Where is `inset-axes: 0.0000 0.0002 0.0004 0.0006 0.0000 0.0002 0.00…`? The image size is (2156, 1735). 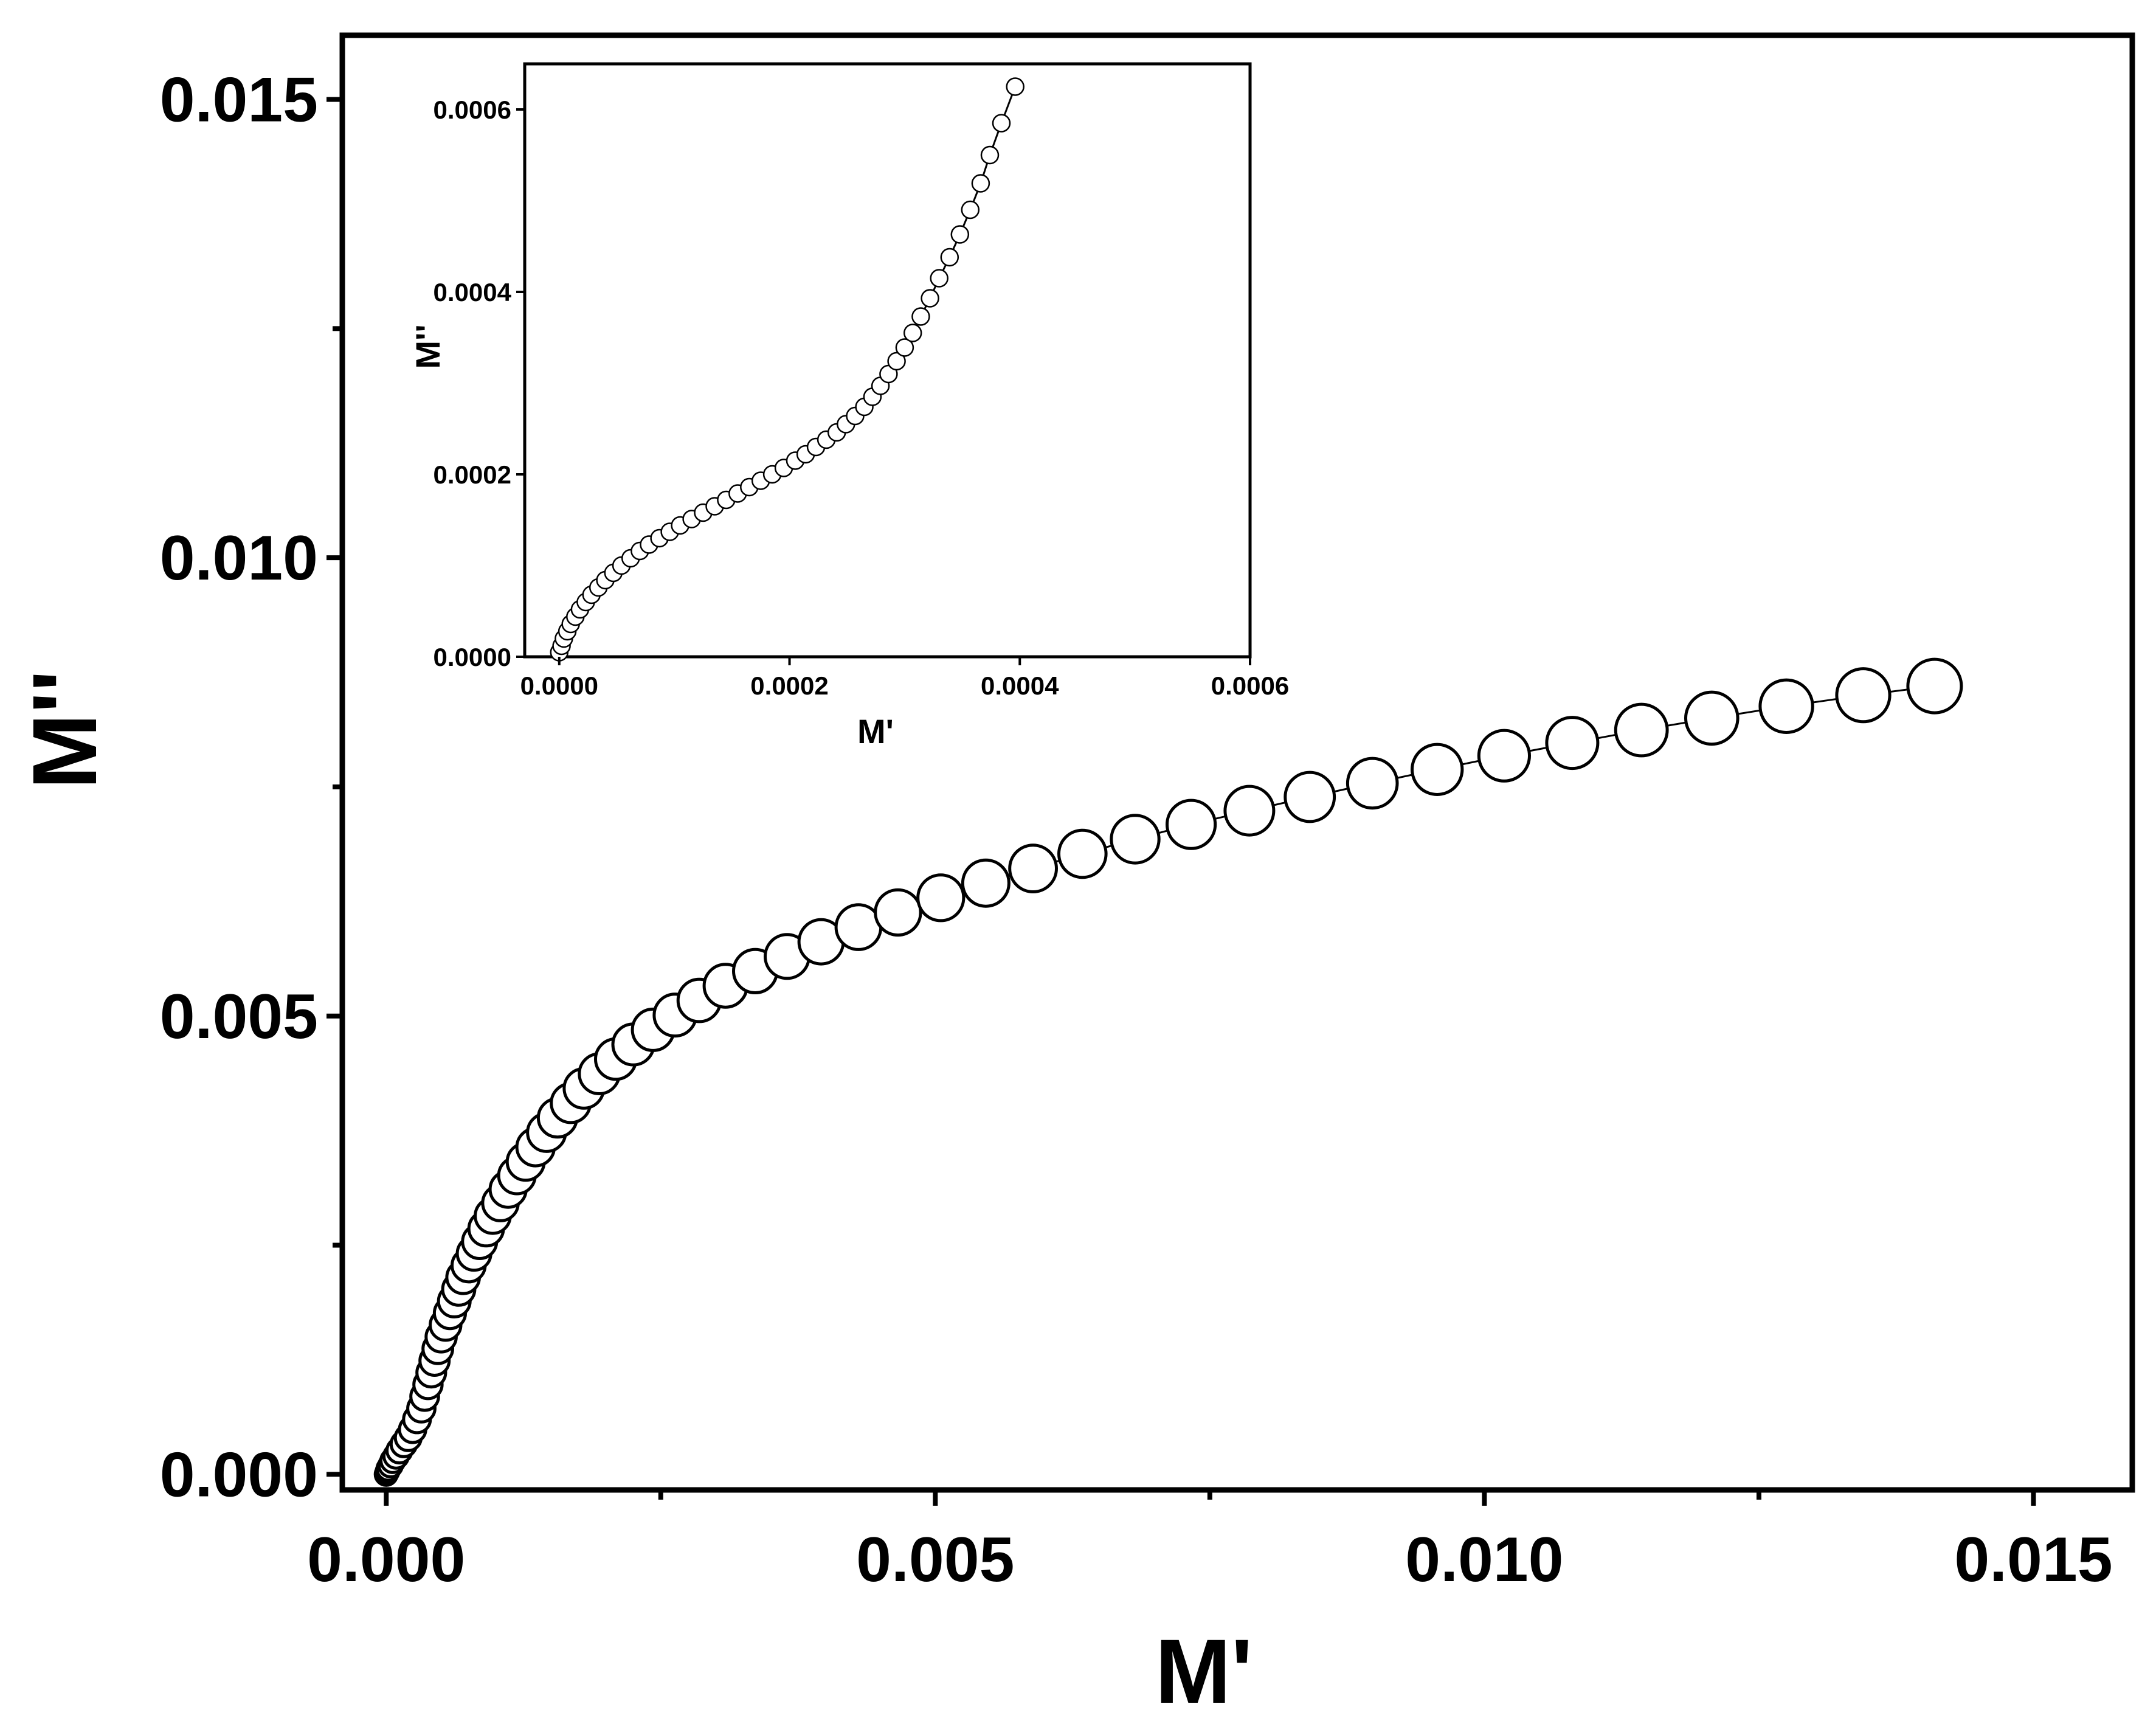 inset-axes: 0.0000 0.0002 0.0004 0.0006 0.0000 0.0002 0.00… is located at coordinates (862, 397).